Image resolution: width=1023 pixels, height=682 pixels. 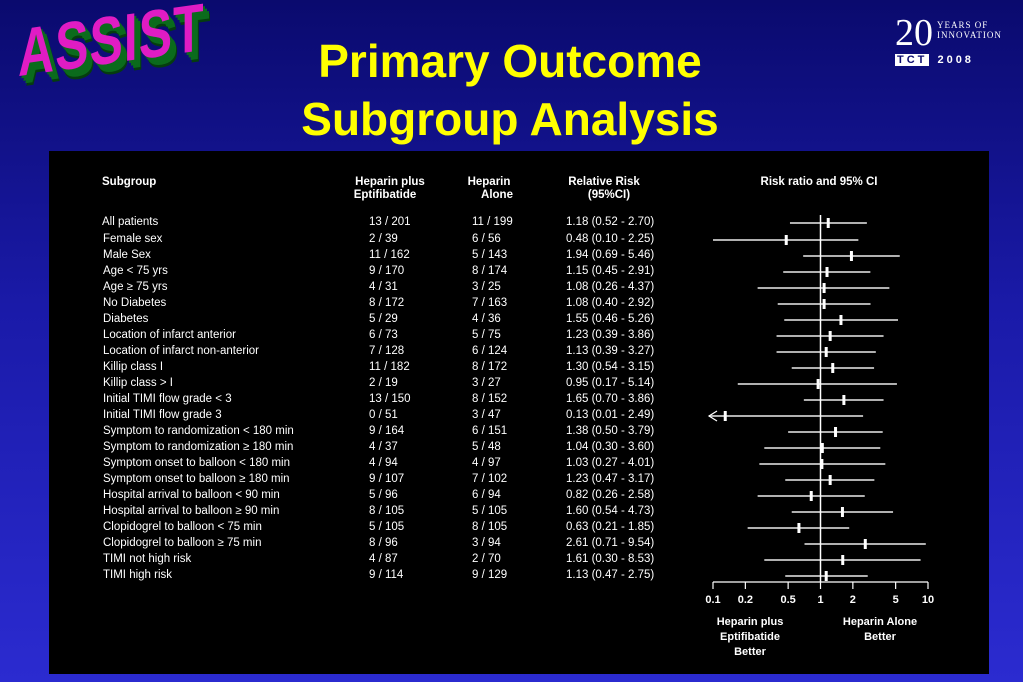 What do you see at coordinates (490, 351) in the screenshot?
I see `alone-count: 6 / 124` at bounding box center [490, 351].